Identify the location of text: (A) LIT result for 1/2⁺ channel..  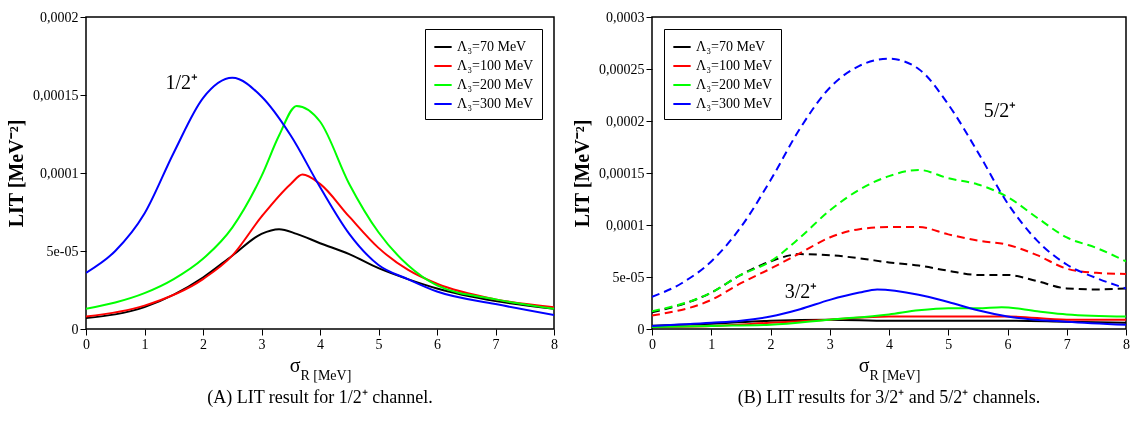
(320, 397).